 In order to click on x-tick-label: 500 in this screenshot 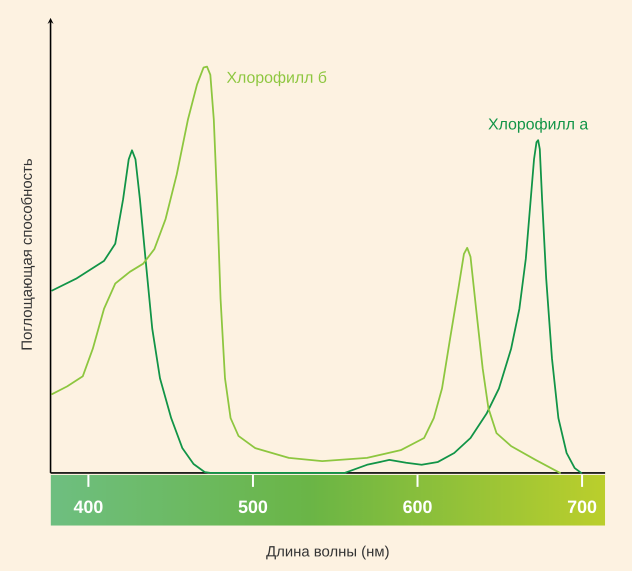, I will do `click(253, 506)`.